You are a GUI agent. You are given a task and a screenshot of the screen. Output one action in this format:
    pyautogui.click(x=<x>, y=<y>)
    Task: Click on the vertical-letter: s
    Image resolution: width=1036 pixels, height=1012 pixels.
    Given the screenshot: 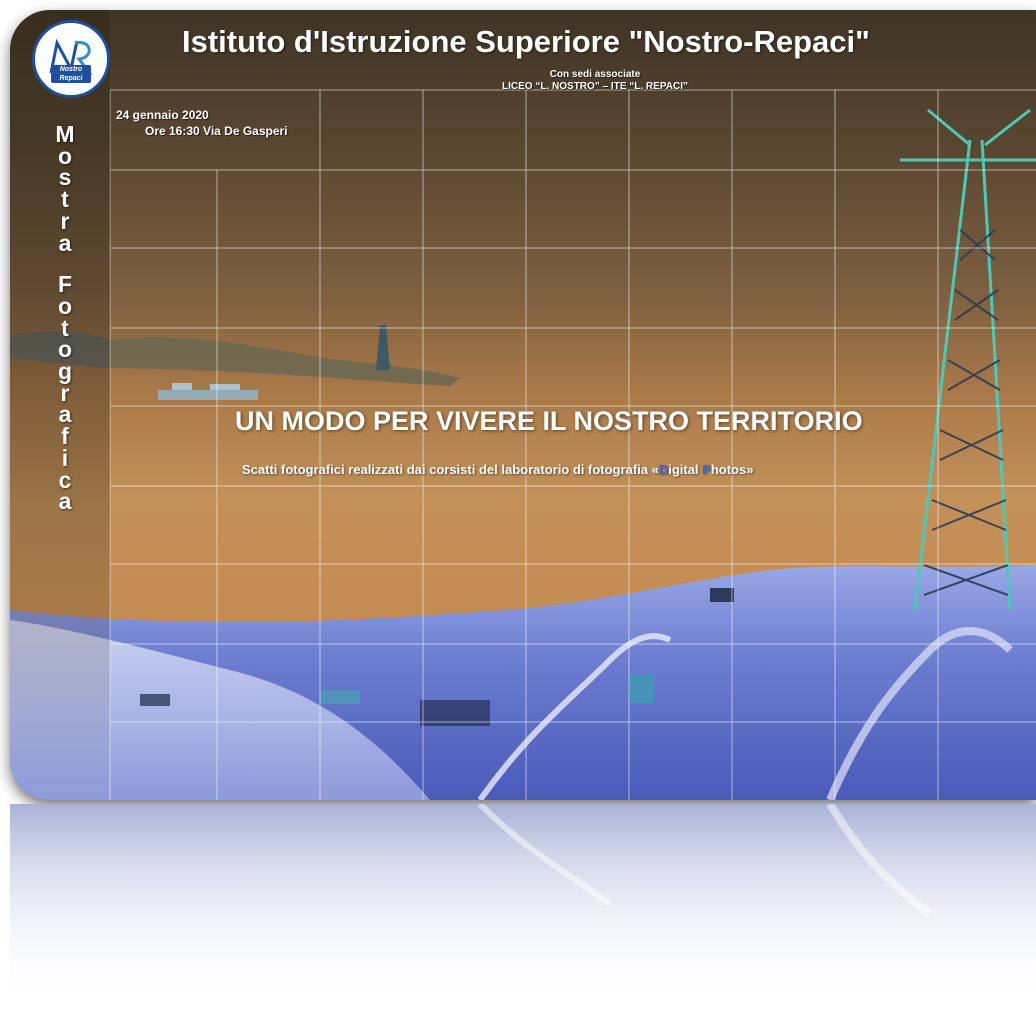 What is the action you would take?
    pyautogui.click(x=65, y=177)
    